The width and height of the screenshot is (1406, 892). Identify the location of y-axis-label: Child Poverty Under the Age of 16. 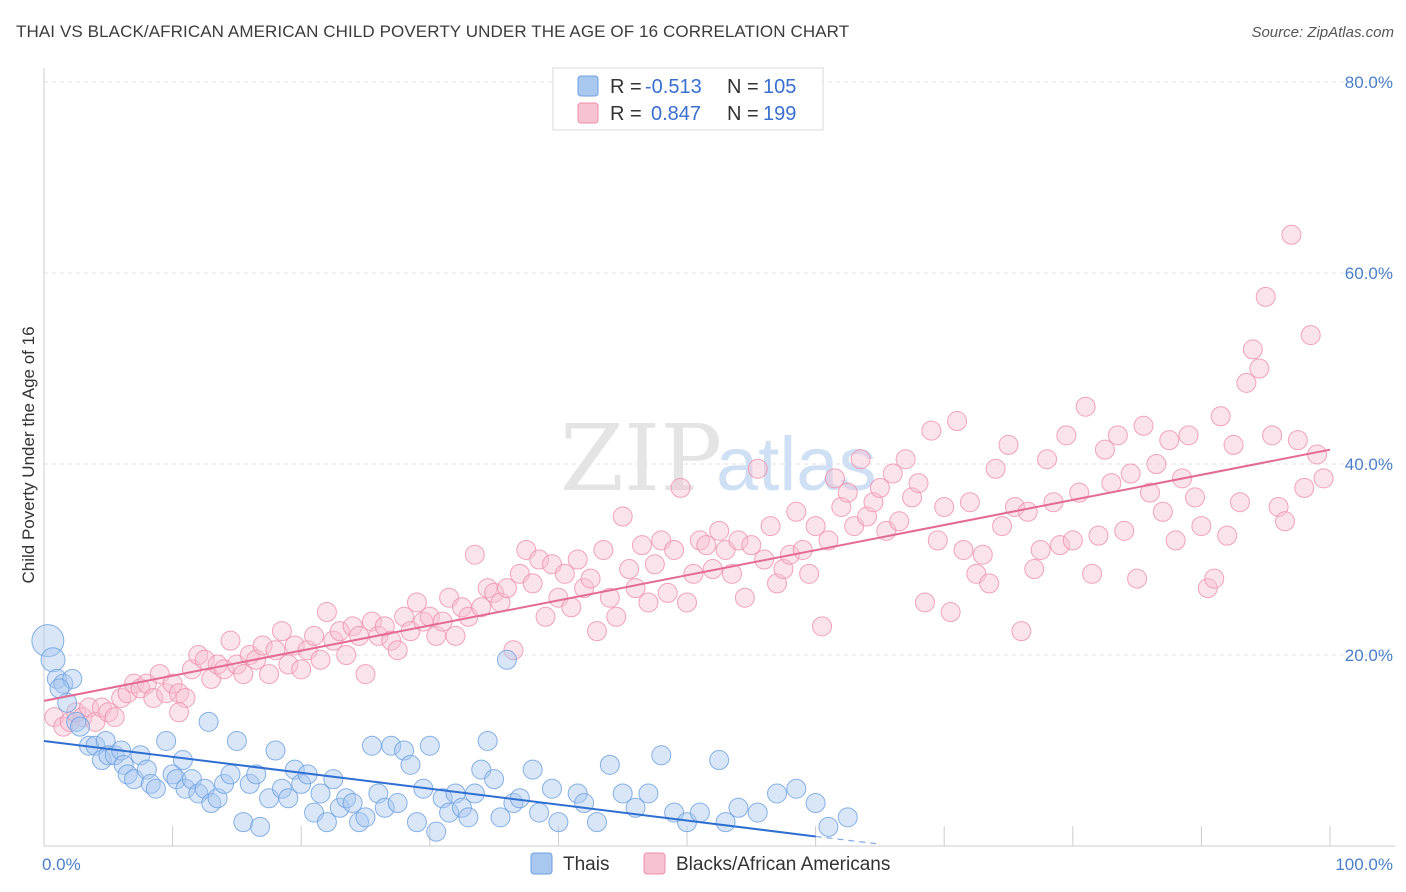
(28, 454).